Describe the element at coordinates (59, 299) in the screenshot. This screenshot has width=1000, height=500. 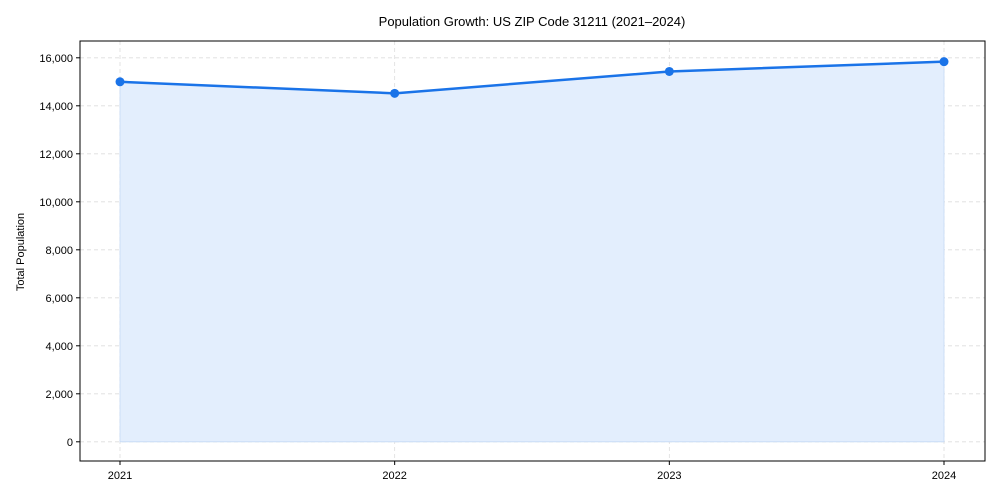
I see `y-tick-label: 6,000` at that location.